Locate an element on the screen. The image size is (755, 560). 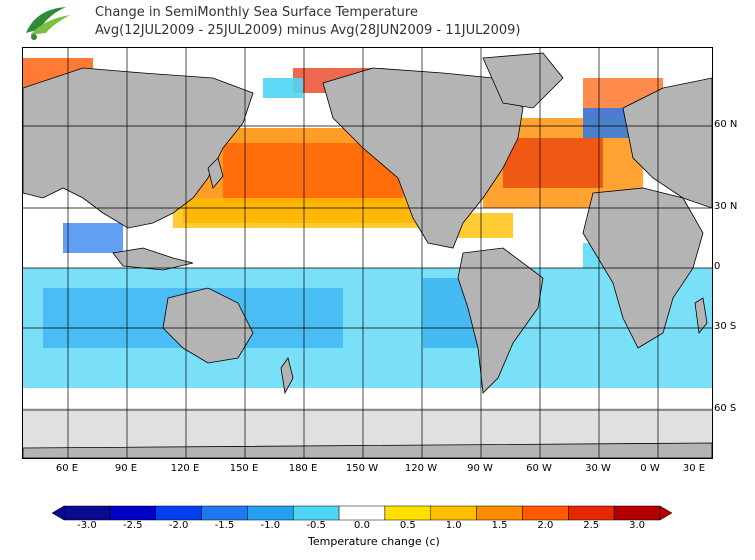
lat-label-30n: 30 N is located at coordinates (726, 206).